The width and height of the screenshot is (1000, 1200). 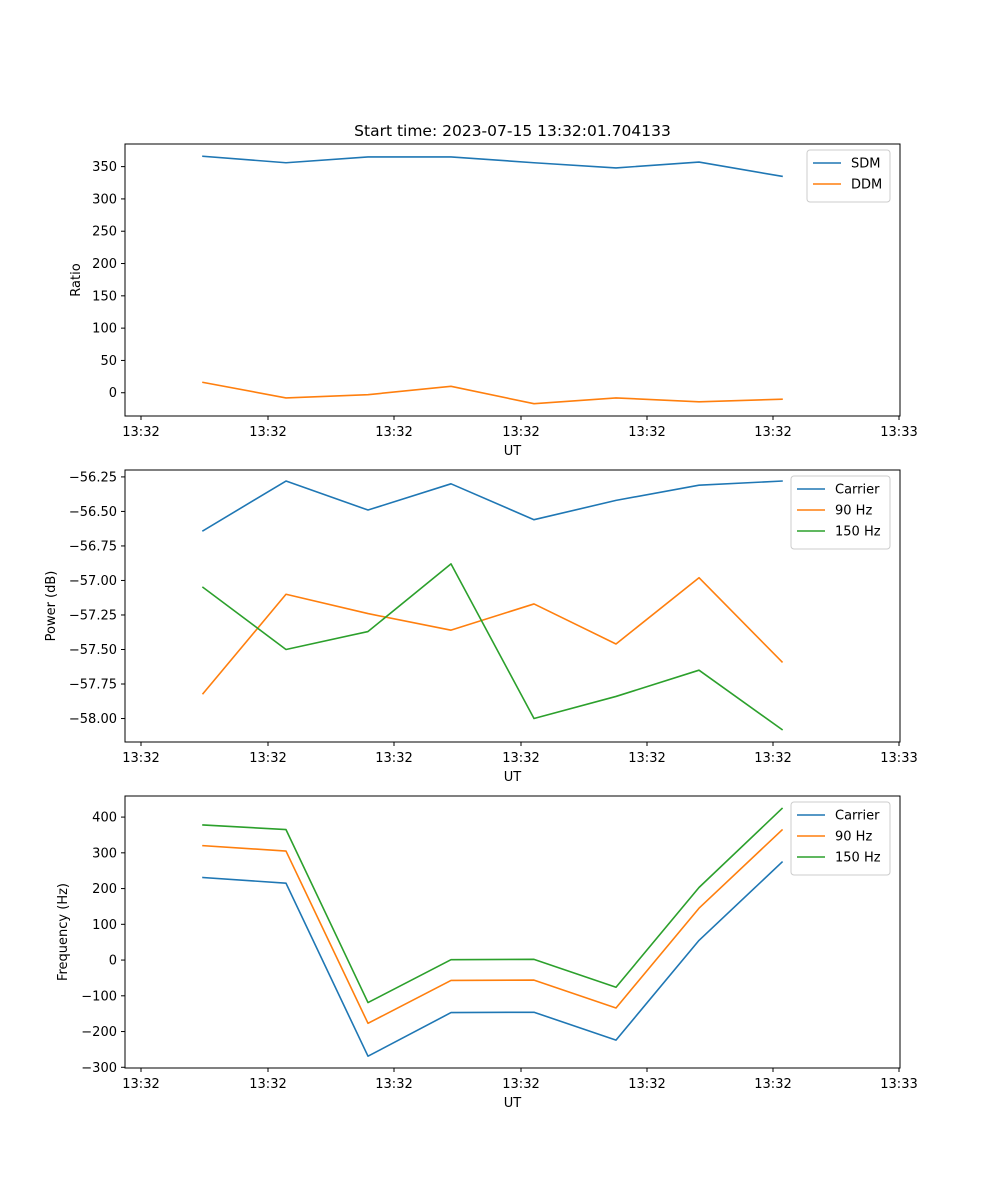 What do you see at coordinates (492, 393) in the screenshot?
I see `ratio-series-ddm-line` at bounding box center [492, 393].